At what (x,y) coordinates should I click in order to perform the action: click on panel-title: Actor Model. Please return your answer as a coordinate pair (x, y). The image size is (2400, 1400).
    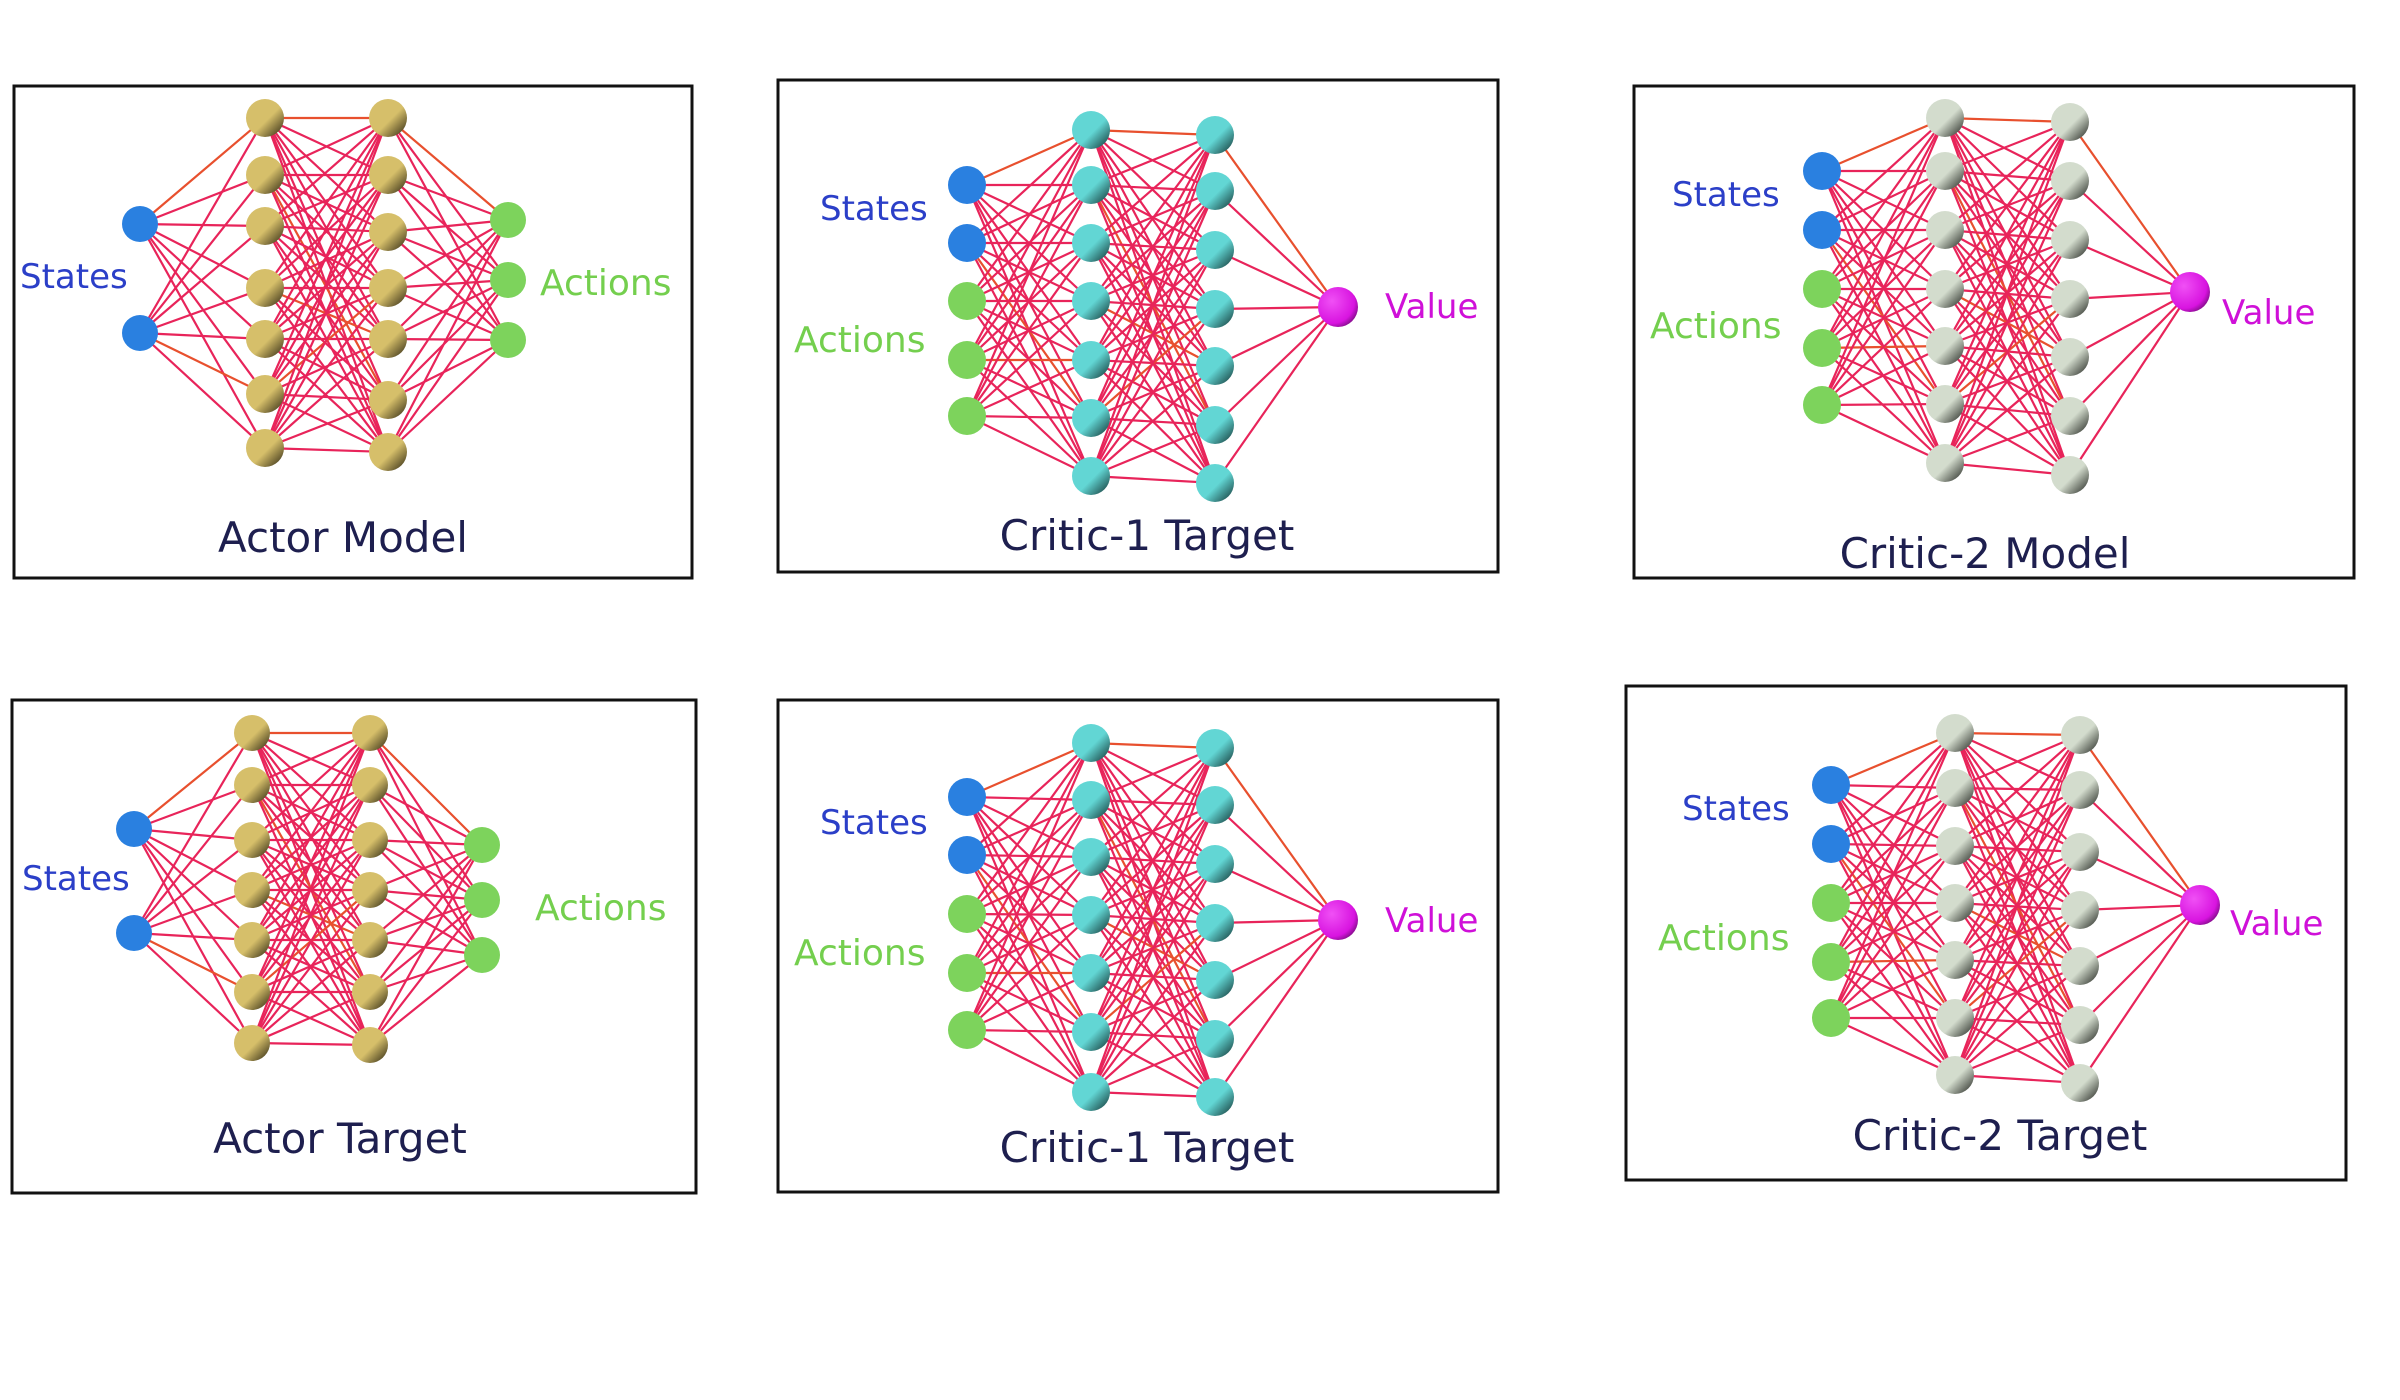
    Looking at the image, I should click on (343, 537).